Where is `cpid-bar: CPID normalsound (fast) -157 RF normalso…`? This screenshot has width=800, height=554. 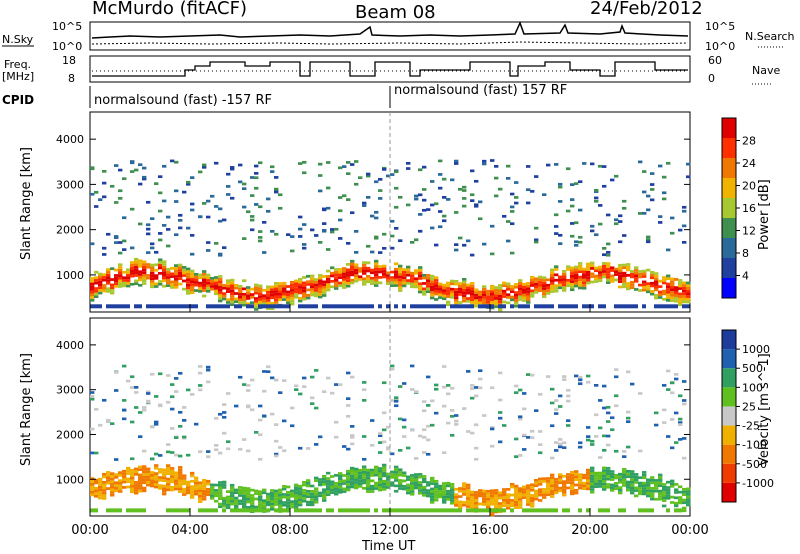 cpid-bar: CPID normalsound (fast) -157 RF normalso… is located at coordinates (284, 95).